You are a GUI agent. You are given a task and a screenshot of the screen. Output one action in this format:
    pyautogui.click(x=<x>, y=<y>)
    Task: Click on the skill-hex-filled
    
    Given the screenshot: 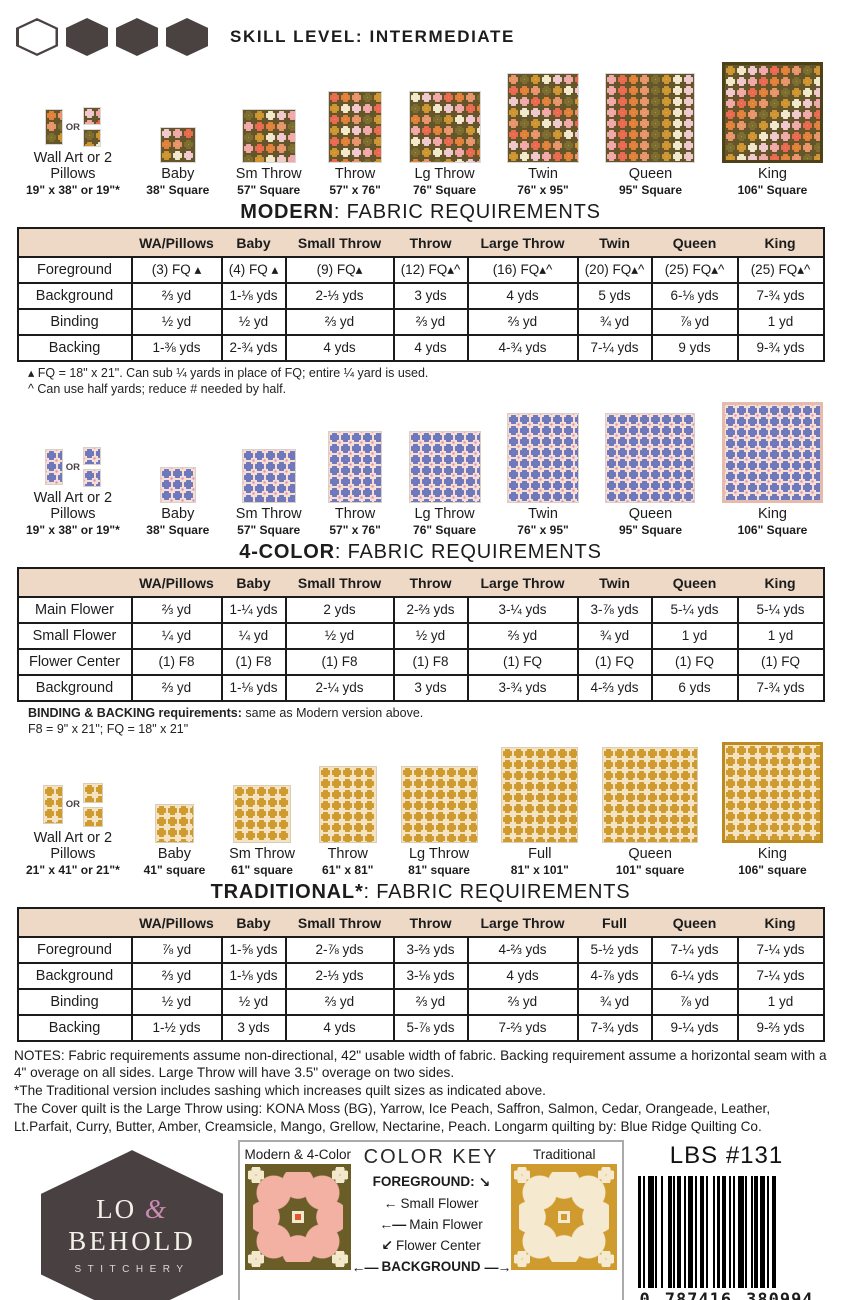 What is the action you would take?
    pyautogui.click(x=187, y=37)
    